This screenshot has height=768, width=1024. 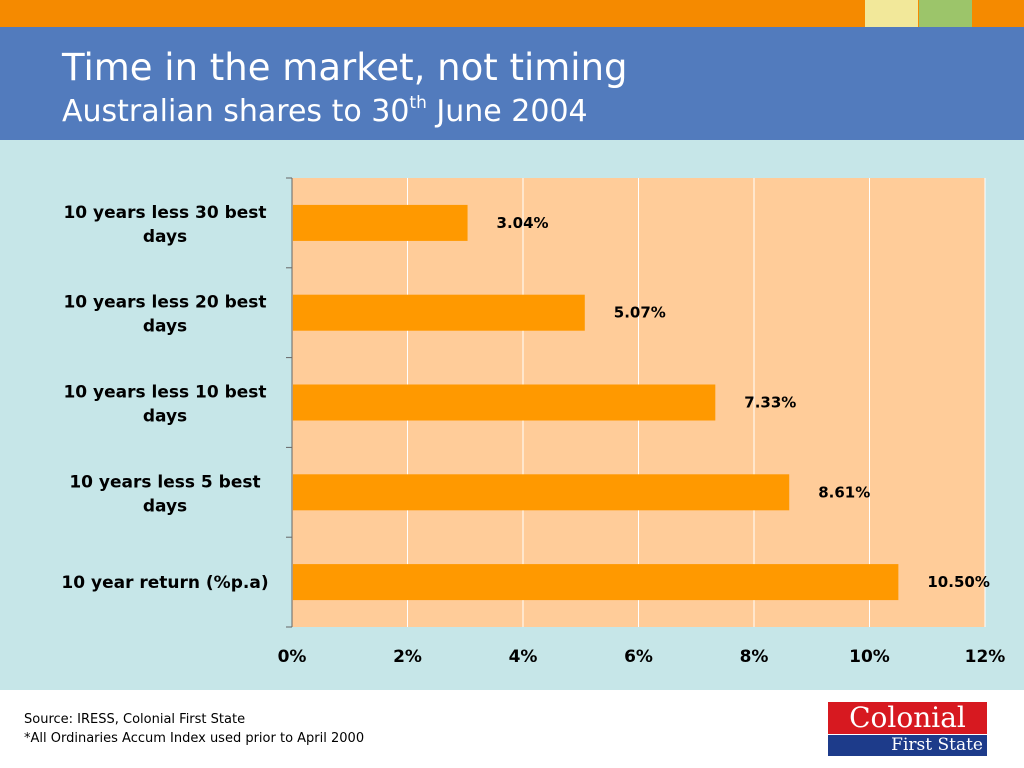 I want to click on data-label: 3.04%, so click(x=523, y=223).